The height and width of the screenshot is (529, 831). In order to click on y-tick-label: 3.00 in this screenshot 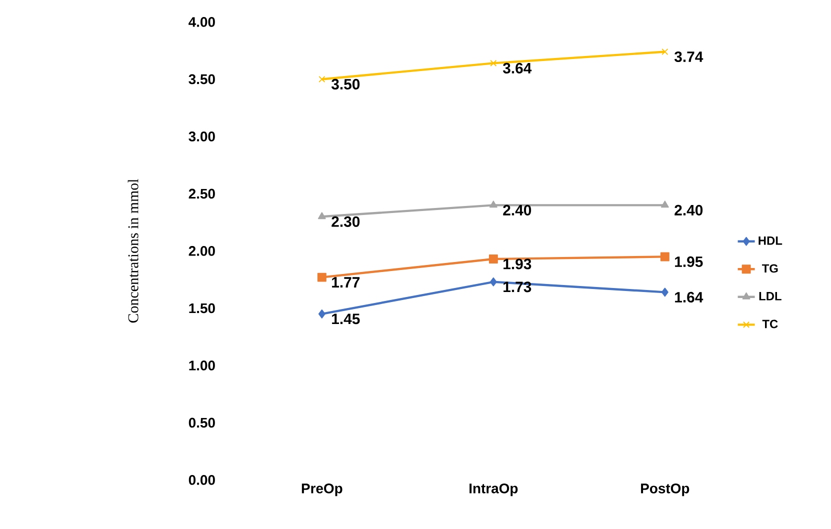, I will do `click(201, 137)`.